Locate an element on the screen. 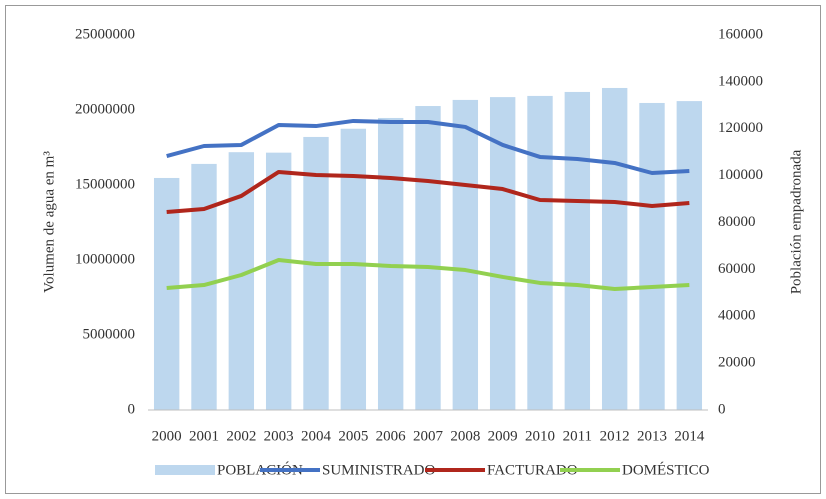  y-tick-label: 5000000 is located at coordinates (109, 334).